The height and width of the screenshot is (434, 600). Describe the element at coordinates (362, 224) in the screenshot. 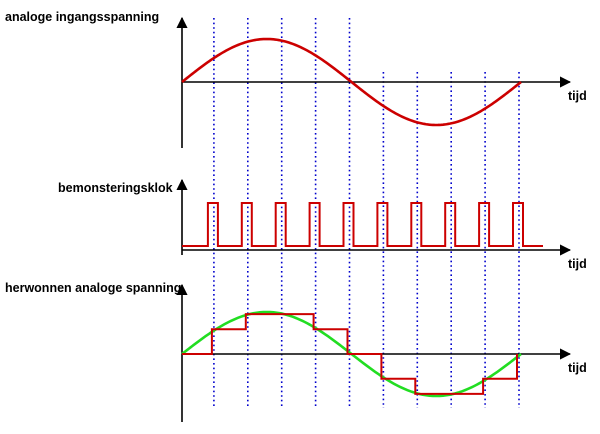

I see `clock-pulse-train` at that location.